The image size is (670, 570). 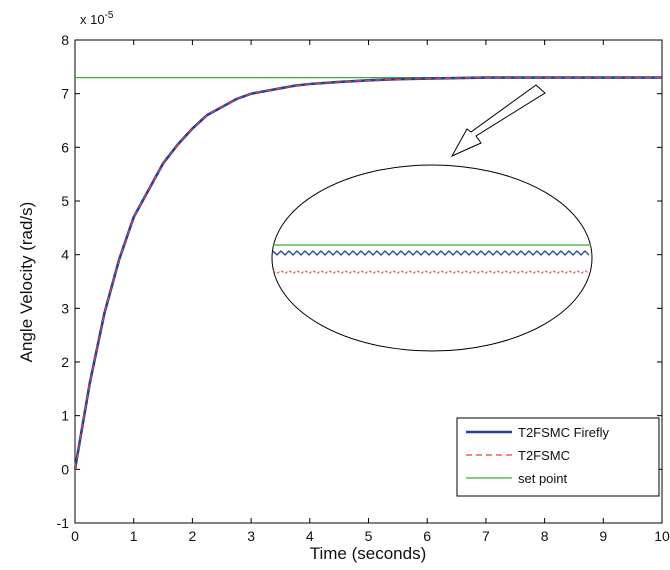 I want to click on x-tick-label: 2, so click(x=193, y=536).